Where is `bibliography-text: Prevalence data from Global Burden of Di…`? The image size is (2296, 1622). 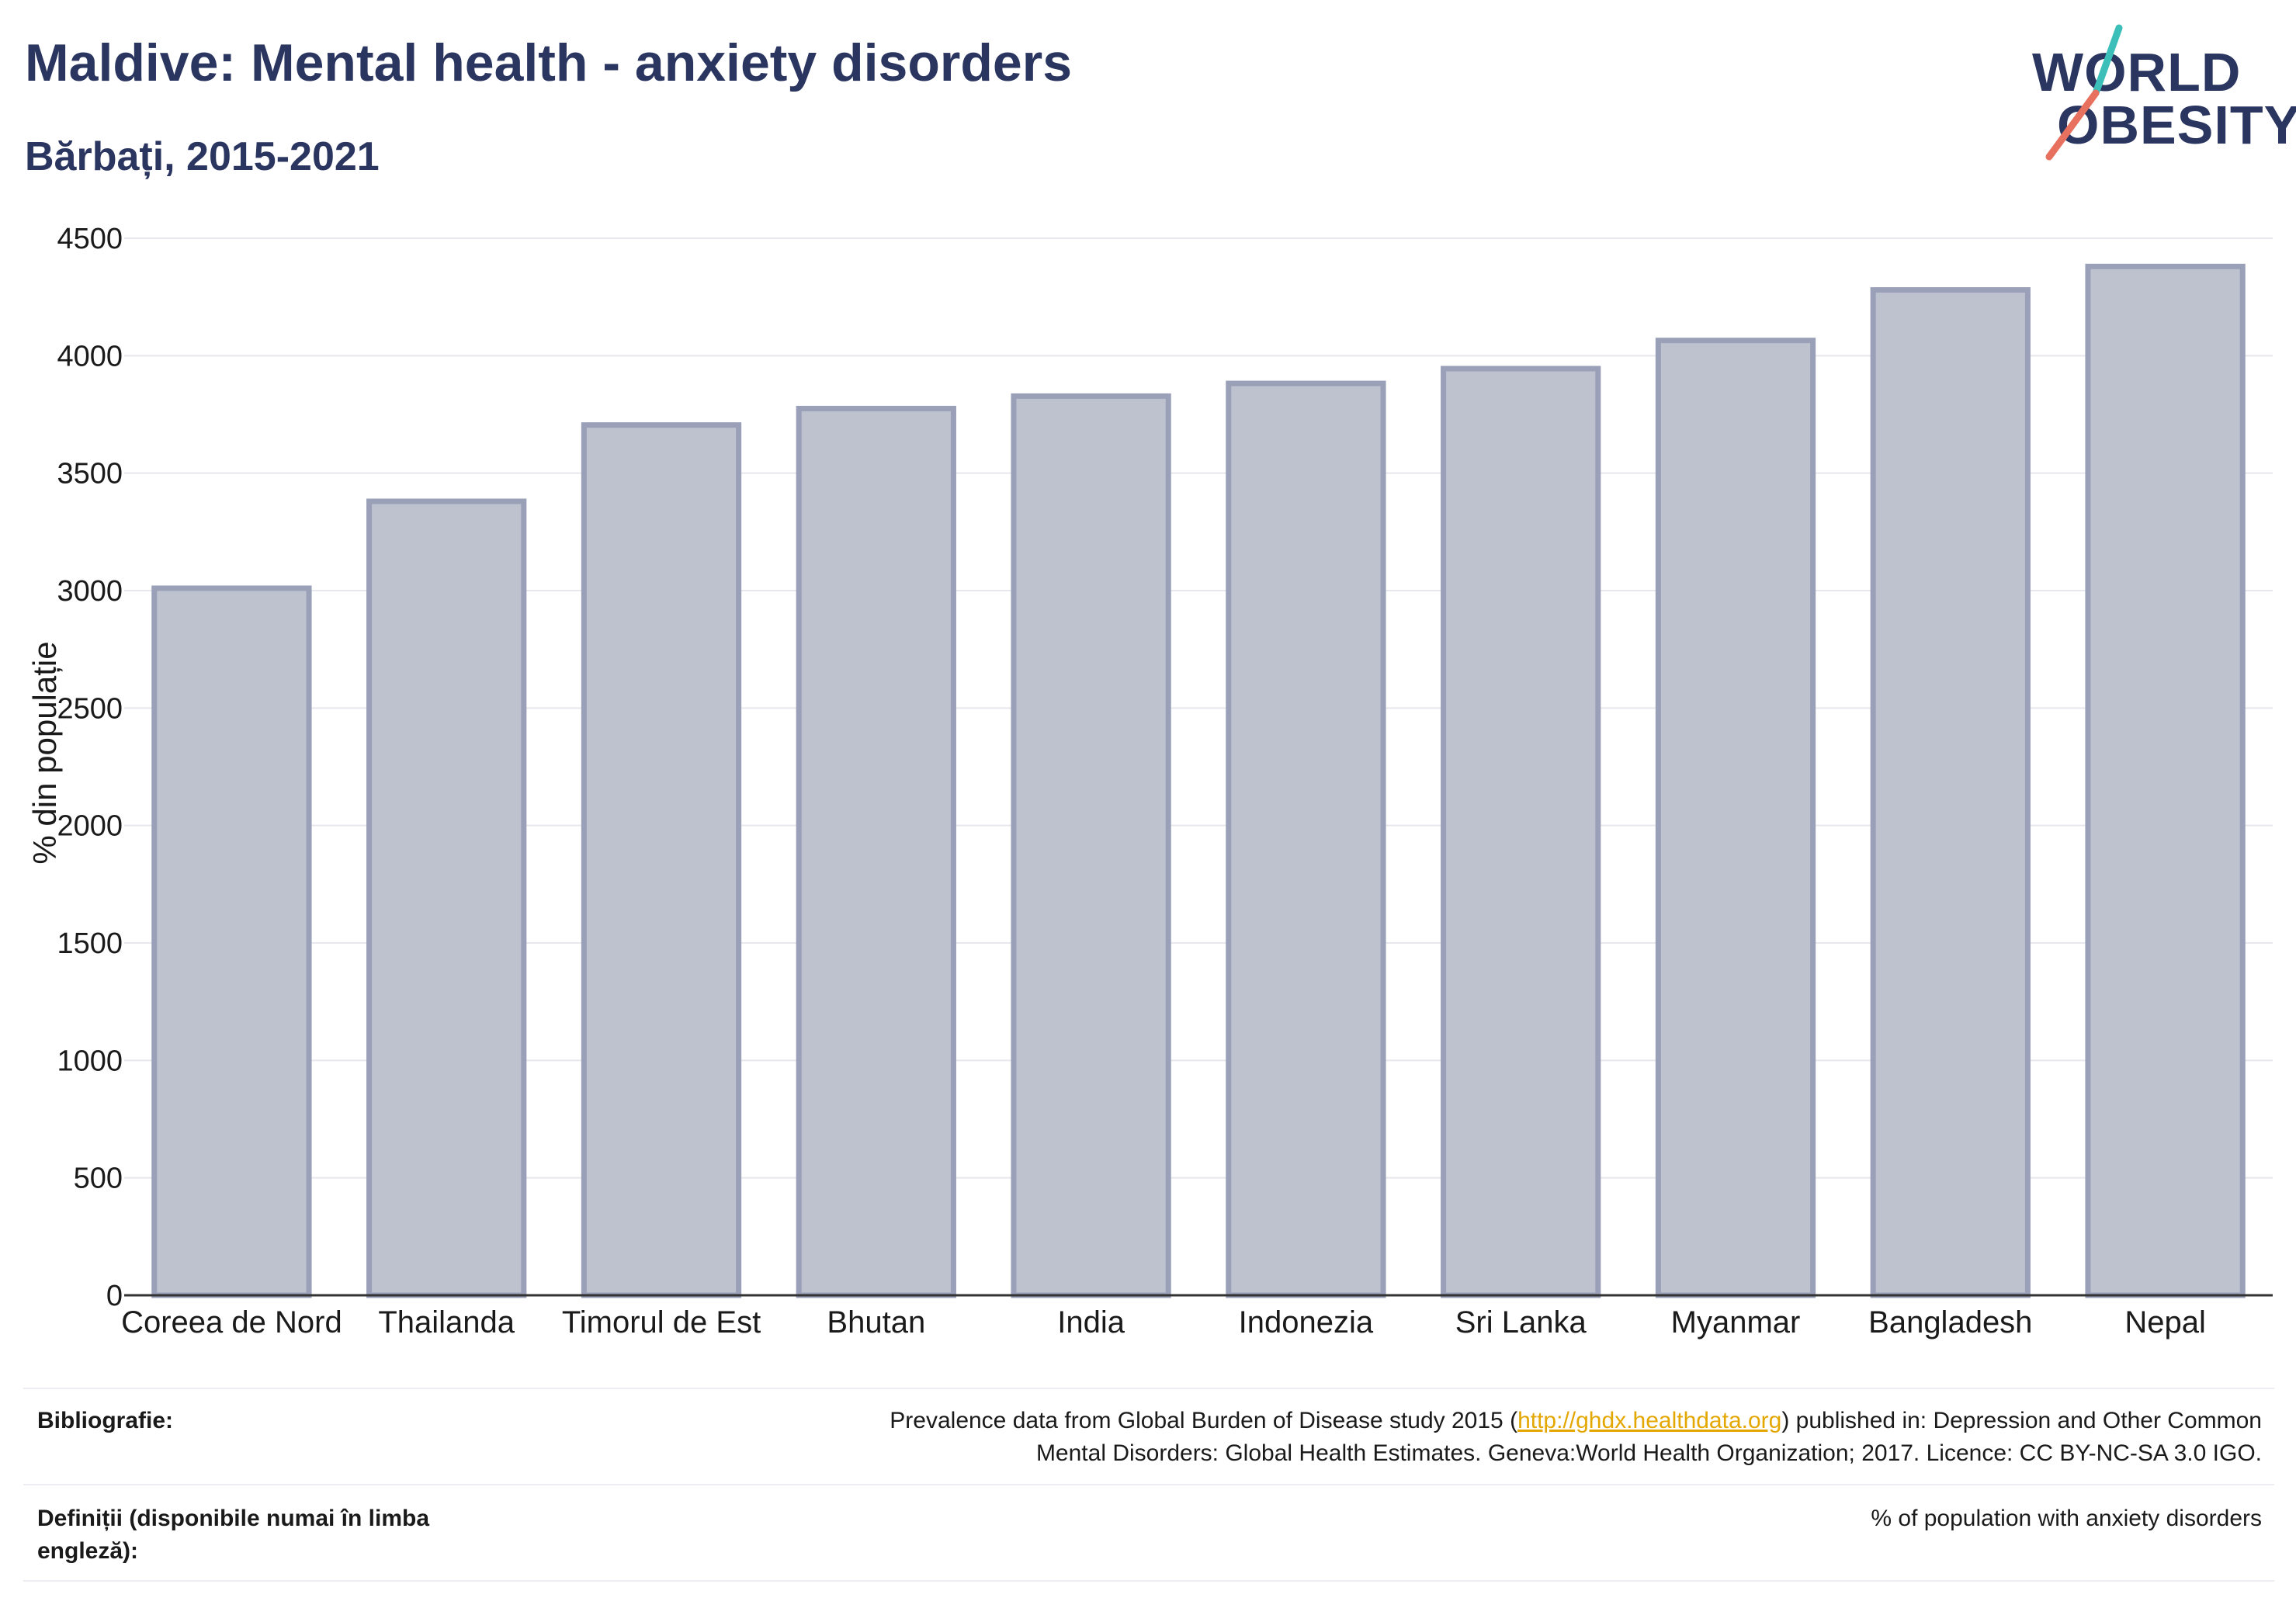
bibliography-text: Prevalence data from Global Burden of Di… is located at coordinates (1447, 1437).